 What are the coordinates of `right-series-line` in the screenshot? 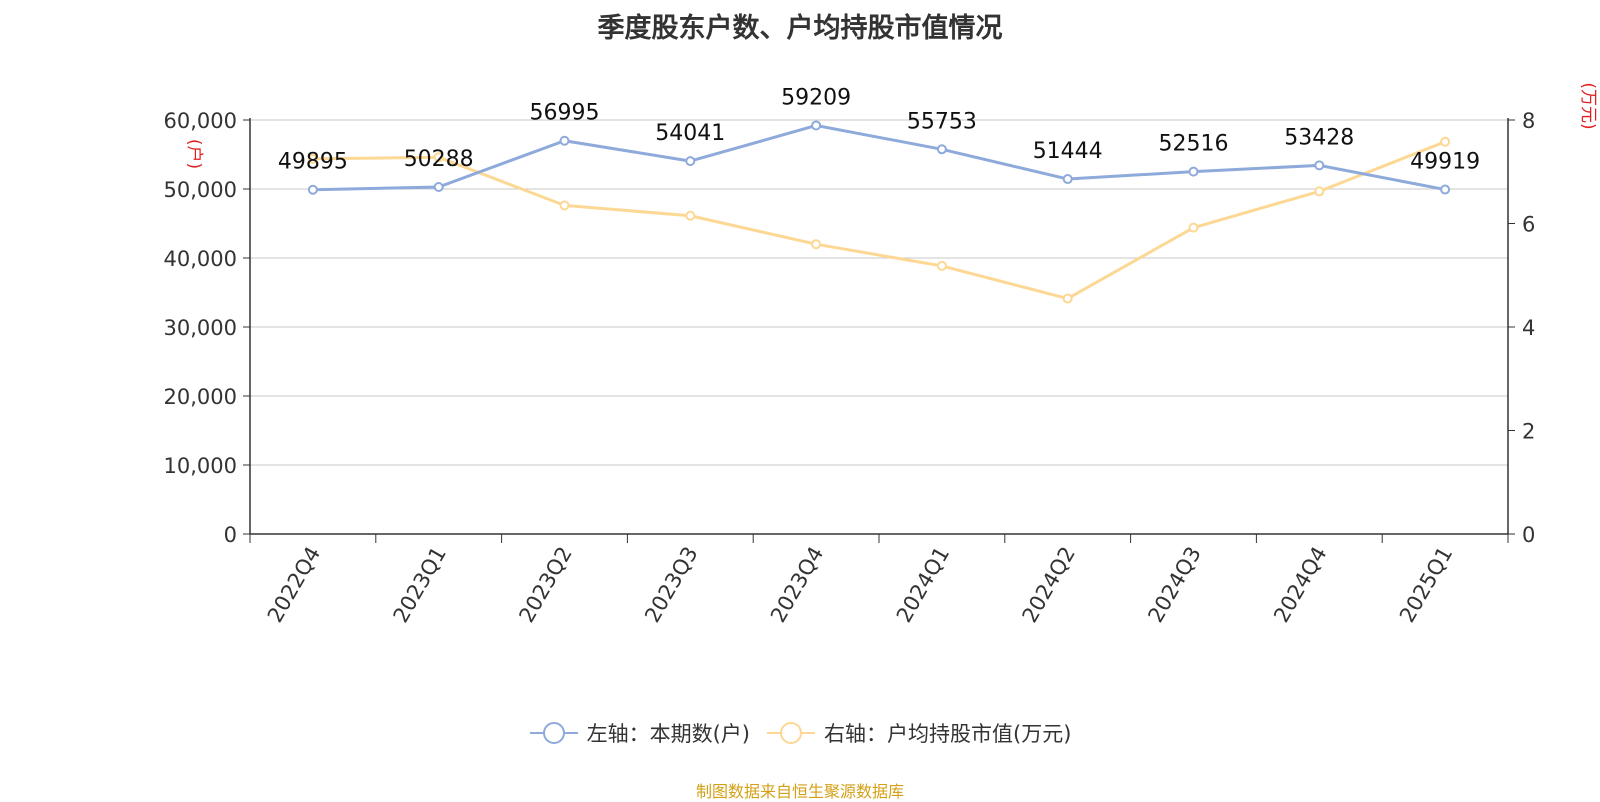 It's located at (879, 220).